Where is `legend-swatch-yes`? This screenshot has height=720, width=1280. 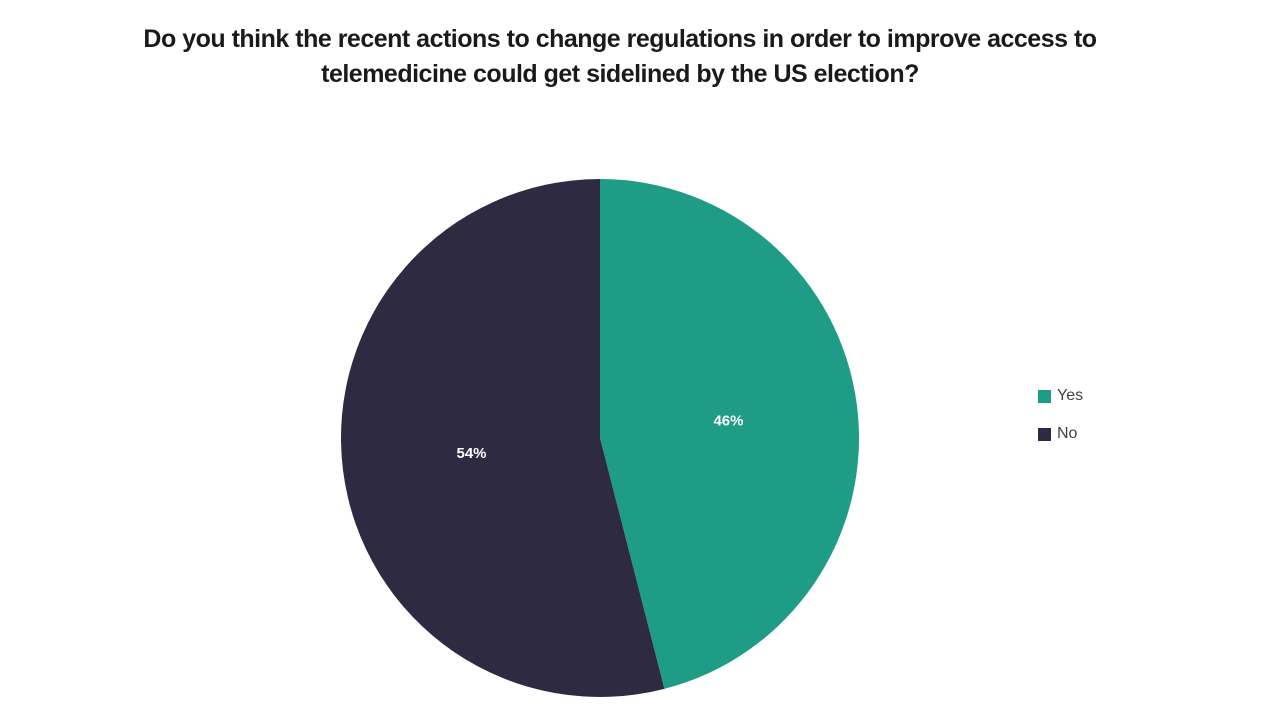 legend-swatch-yes is located at coordinates (1044, 396).